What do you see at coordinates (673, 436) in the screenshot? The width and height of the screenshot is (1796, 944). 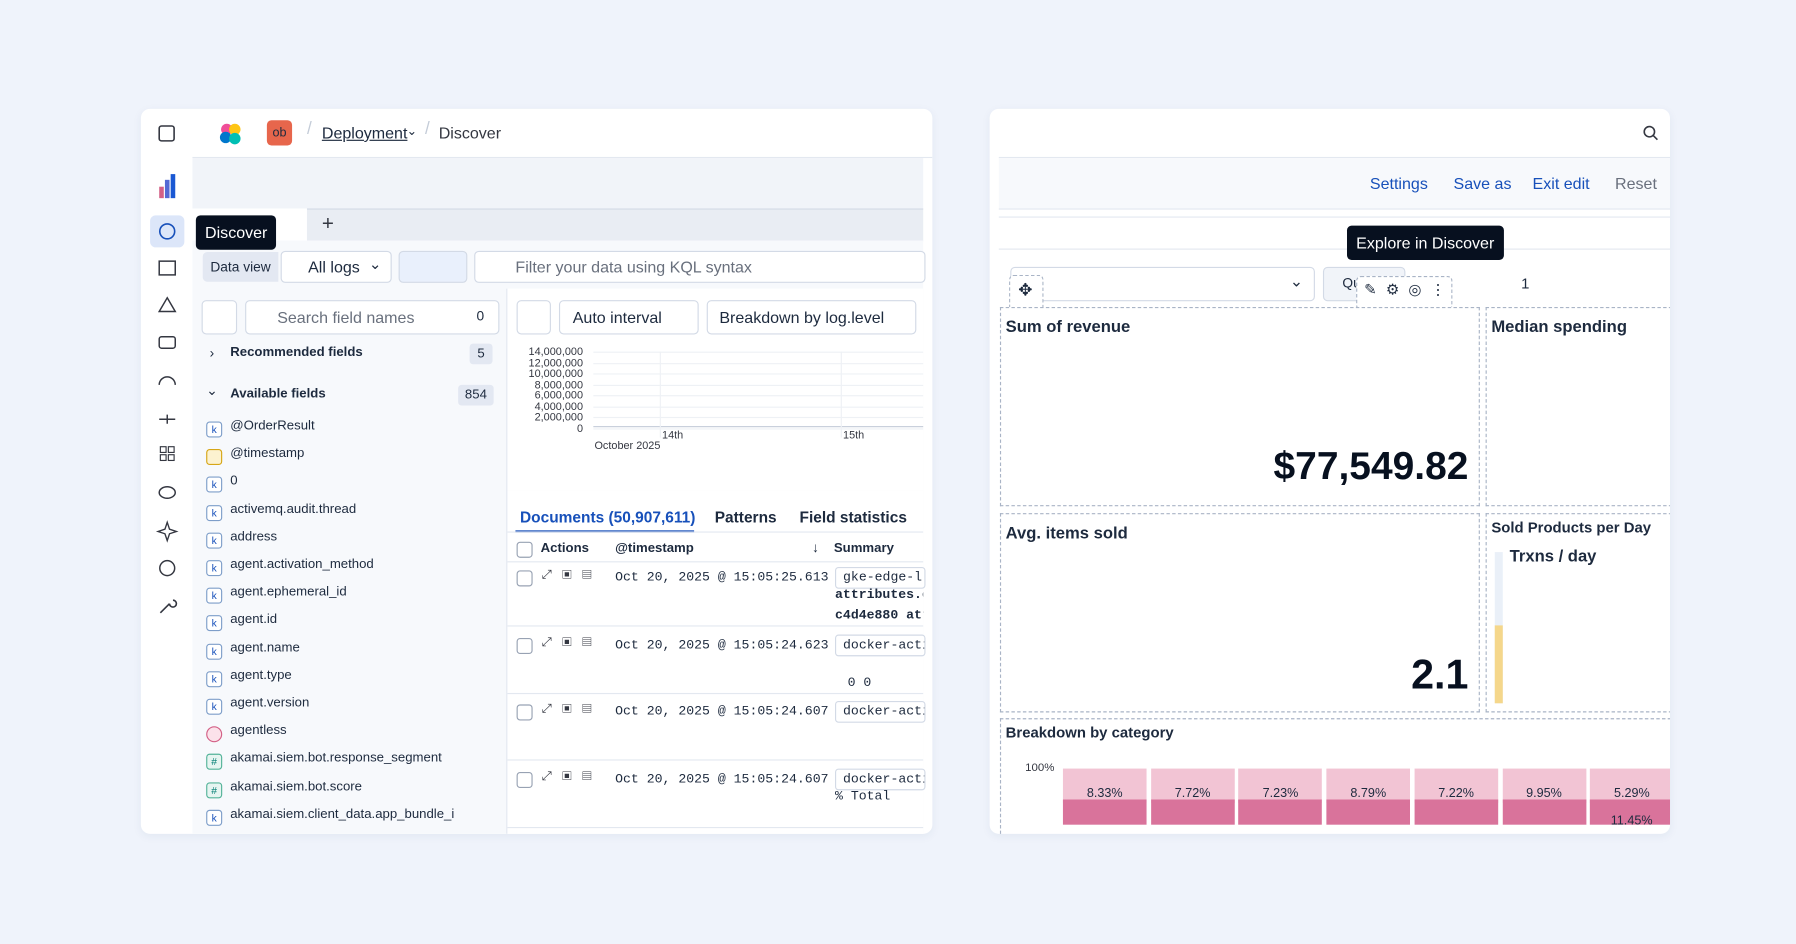 I see `x-tick-label: 14th` at bounding box center [673, 436].